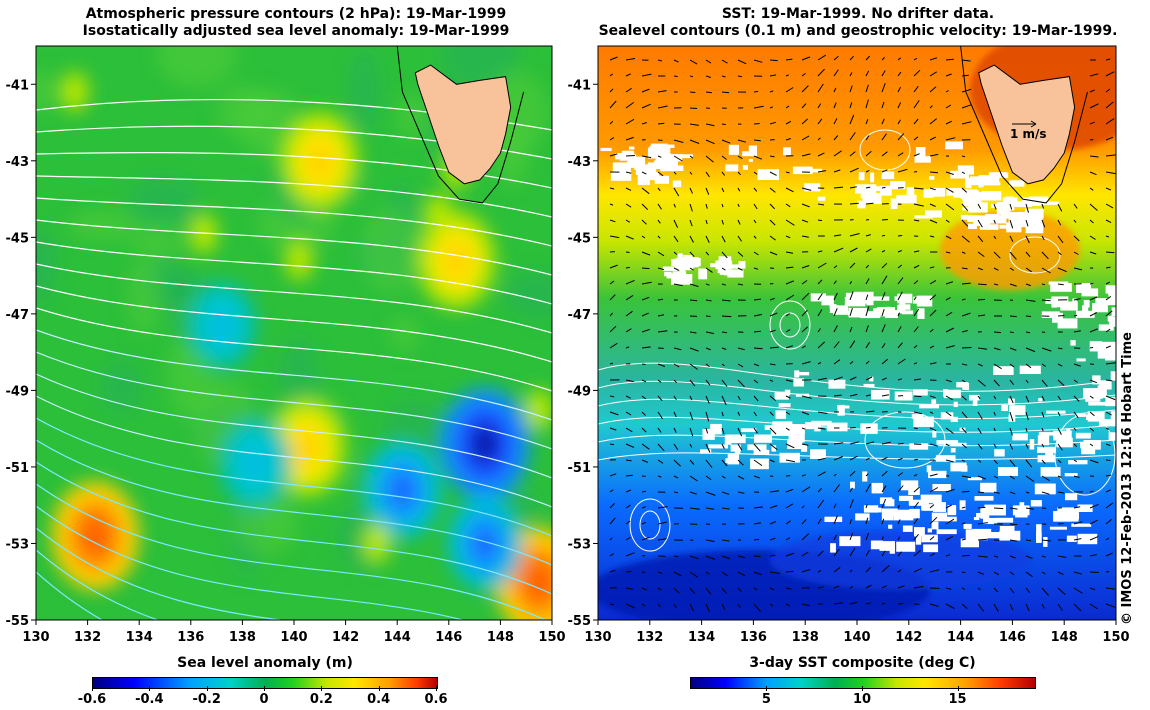  What do you see at coordinates (18, 238) in the screenshot?
I see `y-tick-label: -45` at bounding box center [18, 238].